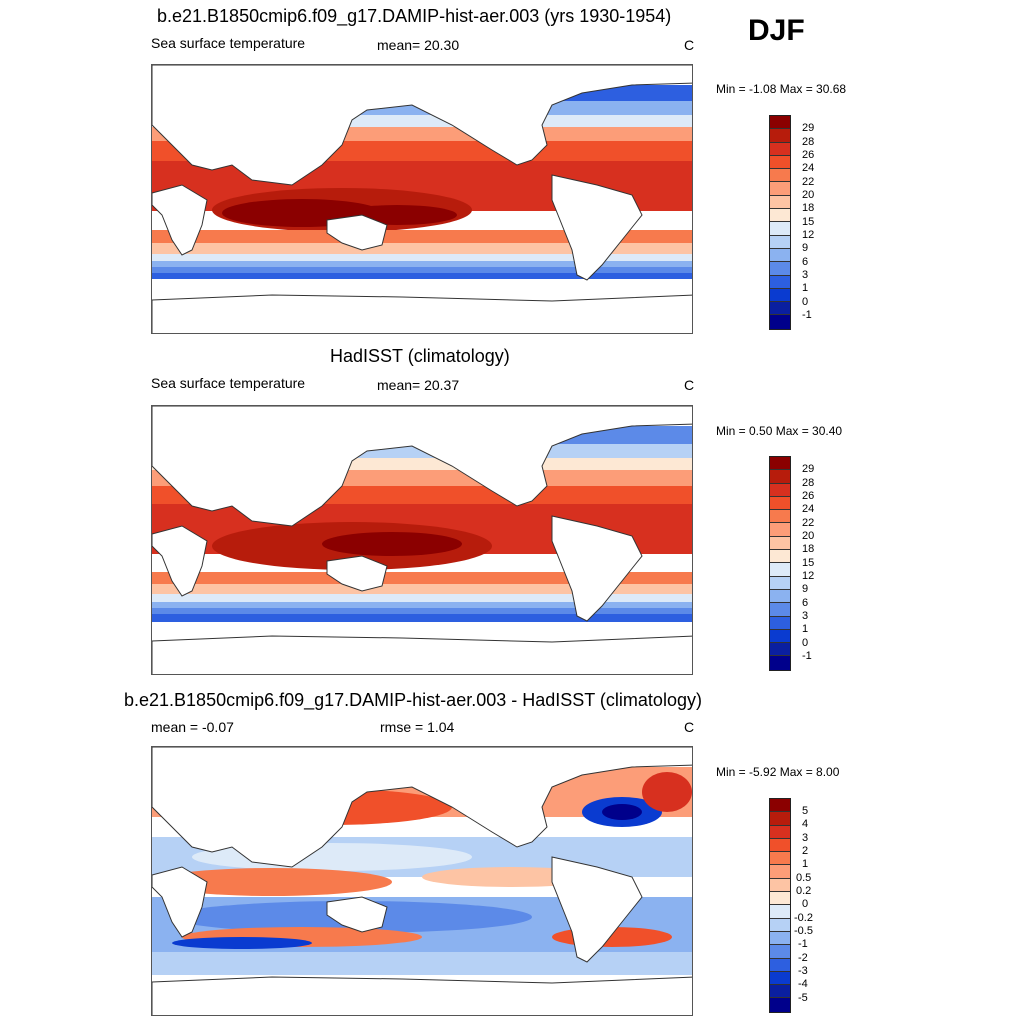  What do you see at coordinates (803, 971) in the screenshot?
I see `panel-3-colorbar-tick: -3` at bounding box center [803, 971].